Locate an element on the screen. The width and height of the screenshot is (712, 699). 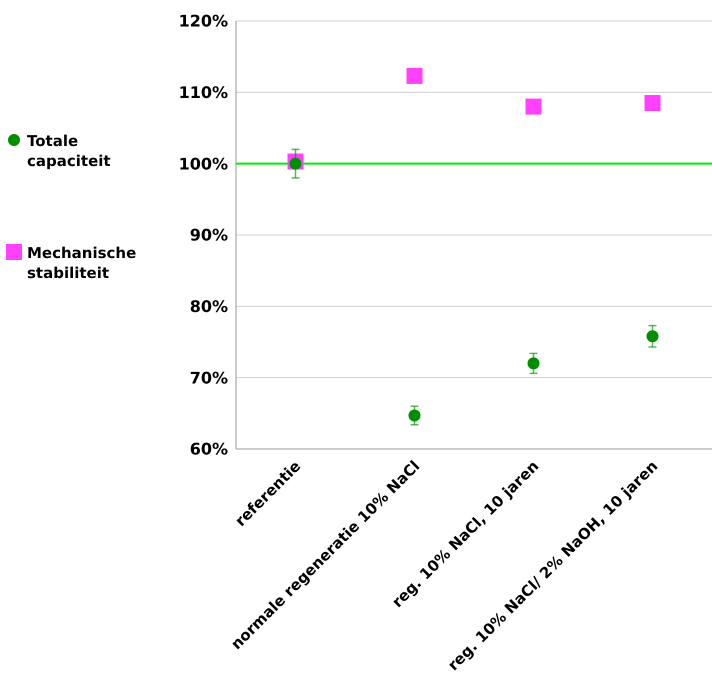
y-tick-label: 110% is located at coordinates (203, 92).